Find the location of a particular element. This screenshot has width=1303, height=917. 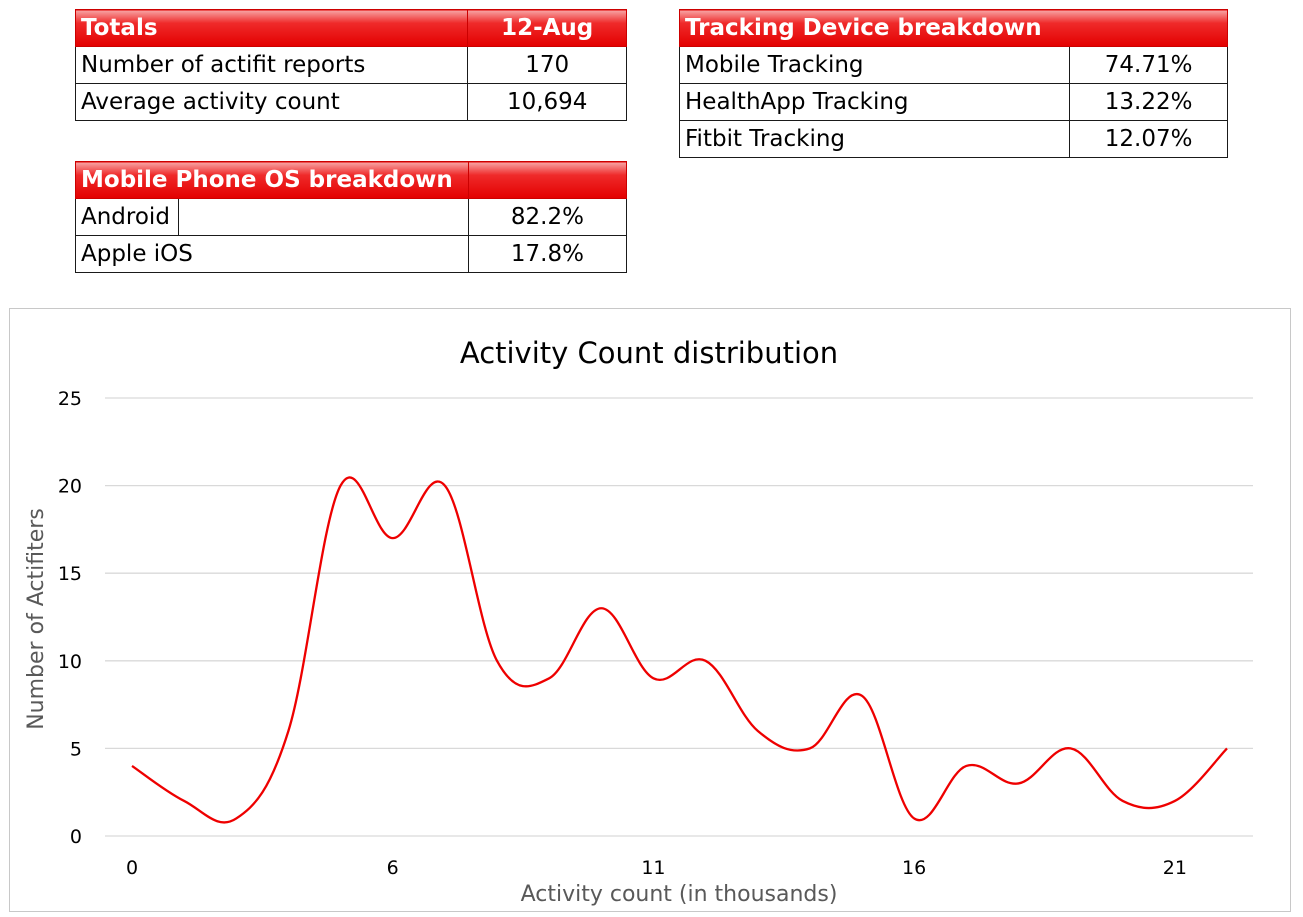

y-tick-label: 5 is located at coordinates (76, 749).